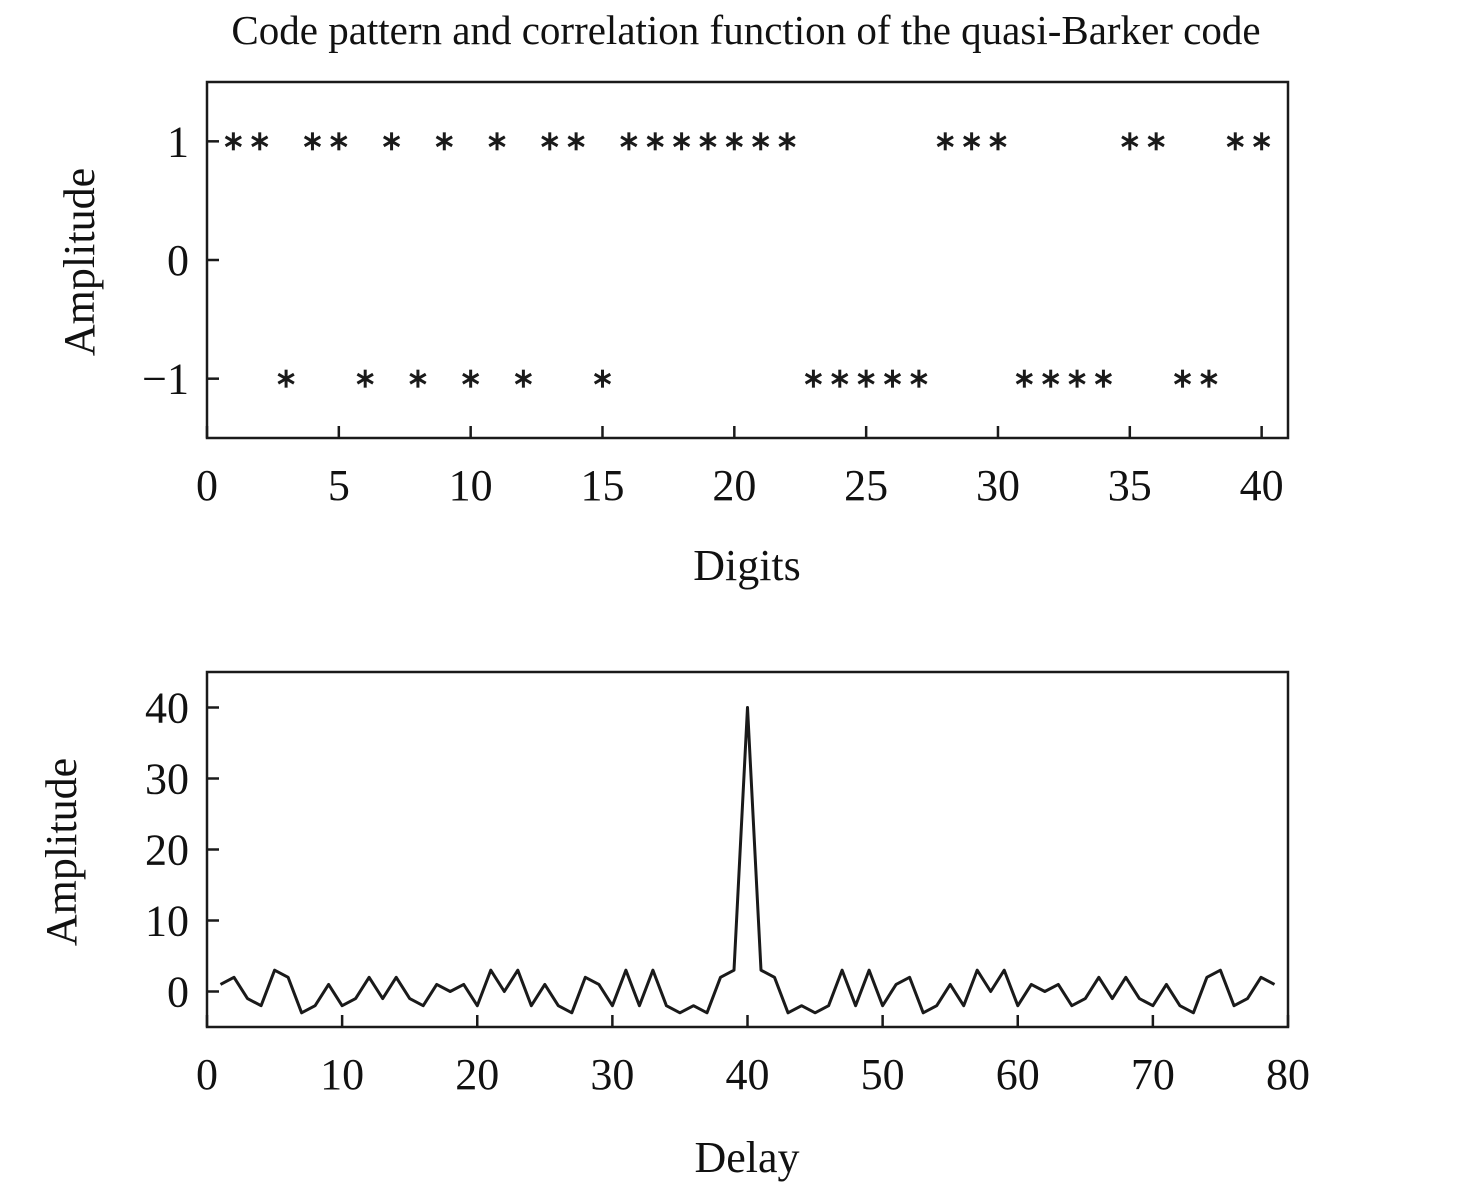  Describe the element at coordinates (747, 565) in the screenshot. I see `x-axis-label: Digits` at that location.